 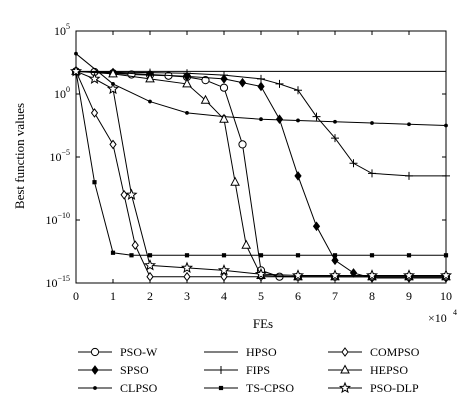 I want to click on y-tick-label: 10⁰, so click(x=62, y=93).